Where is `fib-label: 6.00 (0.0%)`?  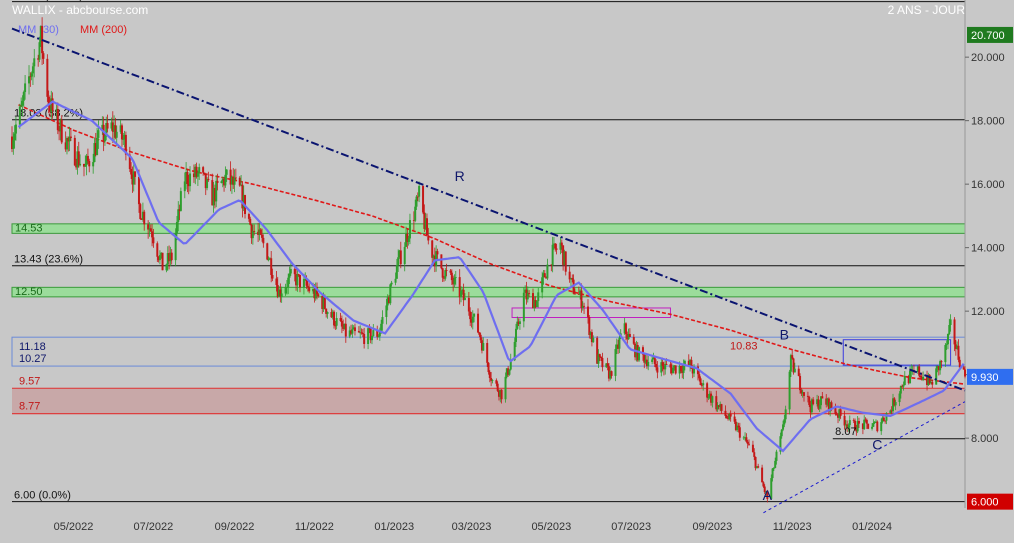
fib-label: 6.00 (0.0%) is located at coordinates (42, 496).